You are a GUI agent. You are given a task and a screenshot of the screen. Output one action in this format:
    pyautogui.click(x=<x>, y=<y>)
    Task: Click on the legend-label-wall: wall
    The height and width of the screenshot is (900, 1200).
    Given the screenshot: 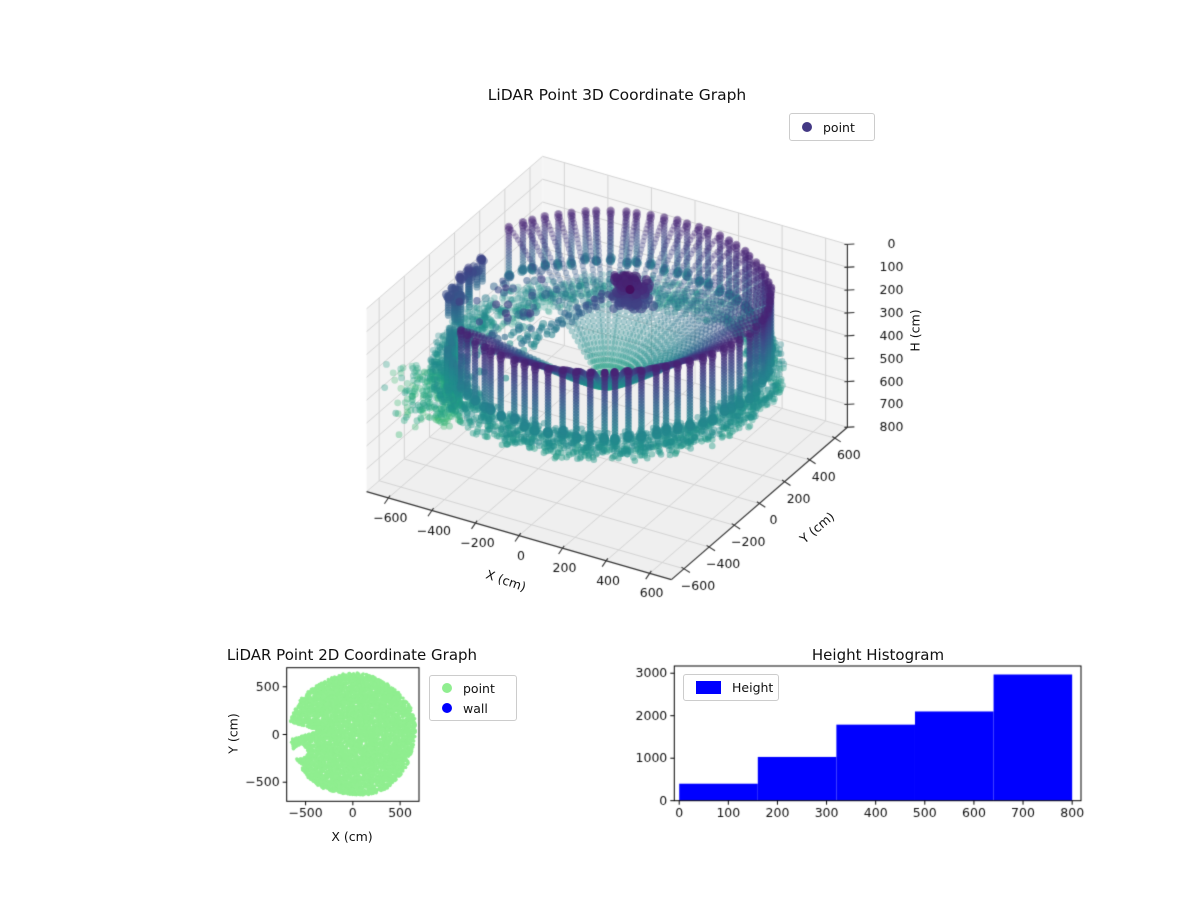 What is the action you would take?
    pyautogui.click(x=475, y=708)
    